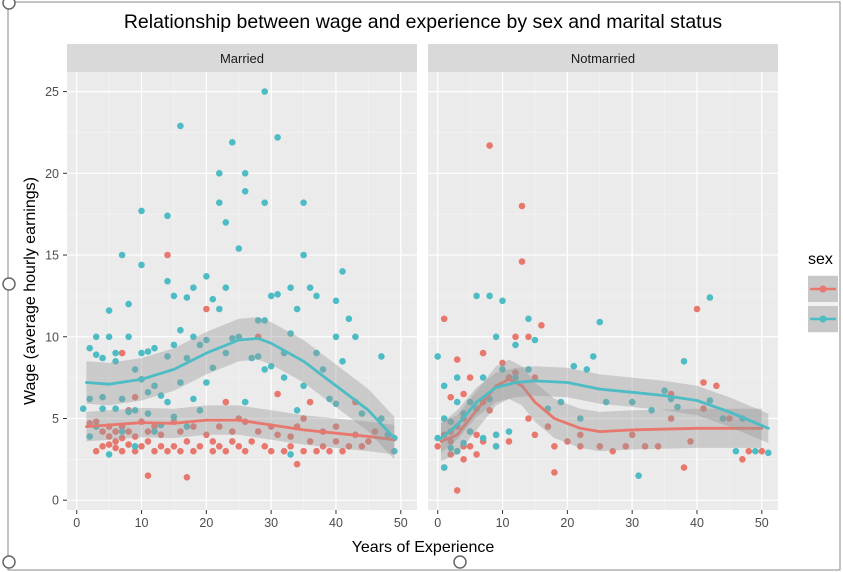 Image resolution: width=843 pixels, height=572 pixels. What do you see at coordinates (55, 501) in the screenshot?
I see `y-tick-label: 0` at bounding box center [55, 501].